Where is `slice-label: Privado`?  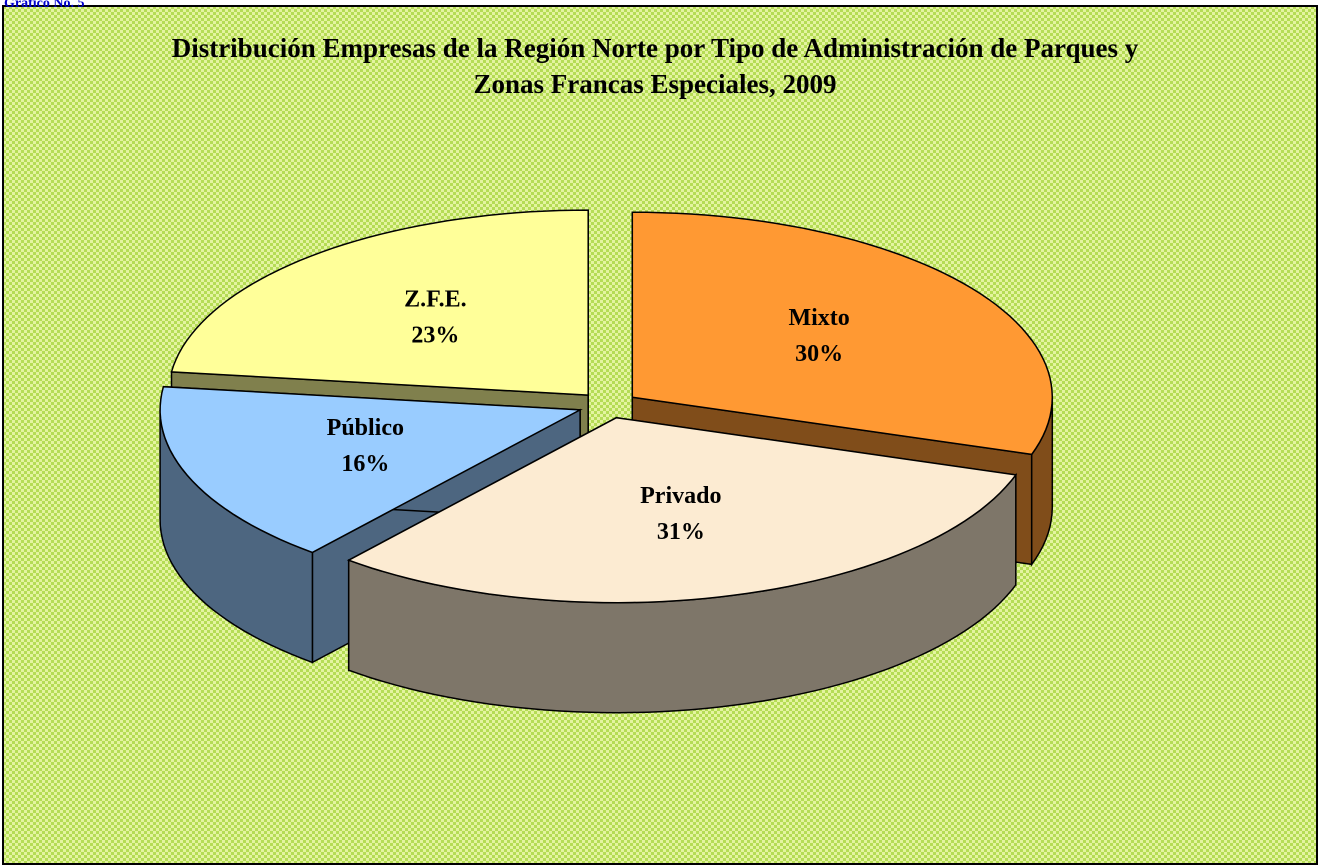
slice-label: Privado is located at coordinates (680, 496).